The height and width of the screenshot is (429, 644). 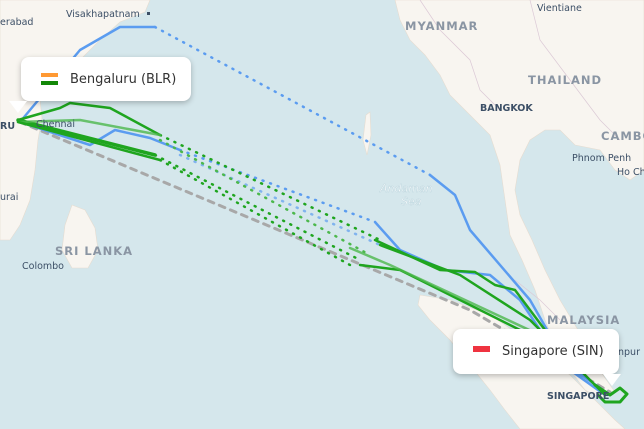 What do you see at coordinates (611, 393) in the screenshot?
I see `singapore-holding-loop` at bounding box center [611, 393].